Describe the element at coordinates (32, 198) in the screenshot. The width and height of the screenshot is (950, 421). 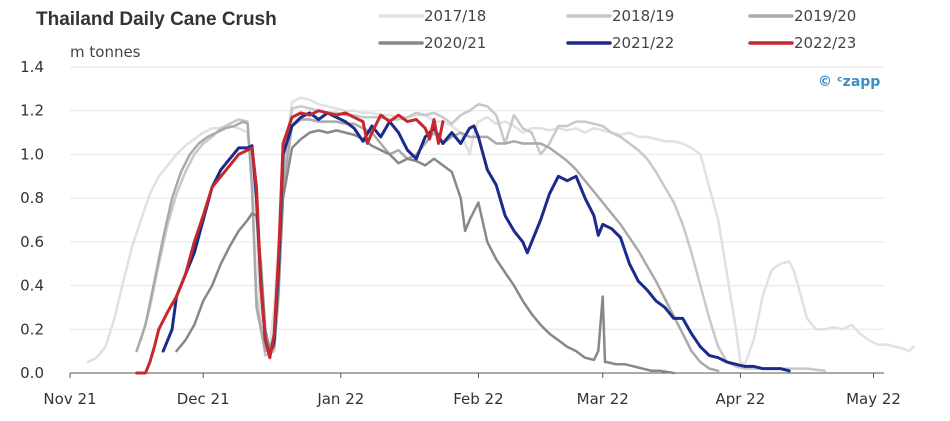
I see `y-tick-label: 0.8` at that location.